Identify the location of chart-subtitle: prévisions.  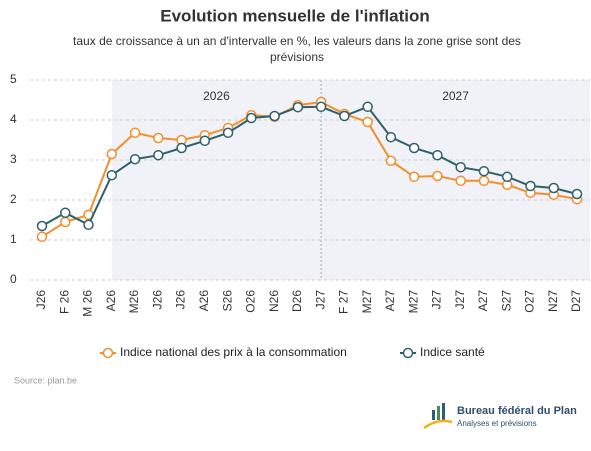
(297, 57).